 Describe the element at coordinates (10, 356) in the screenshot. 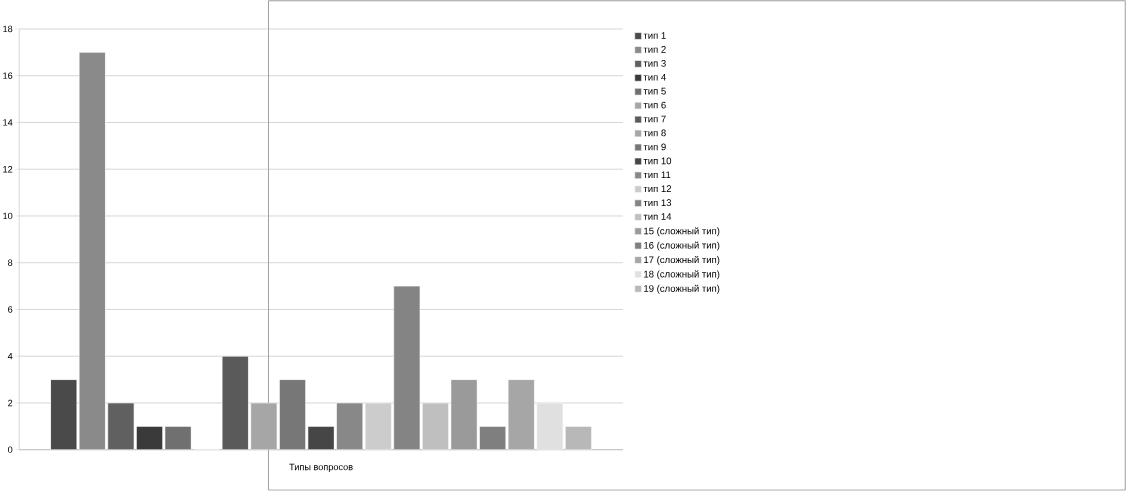

I see `y-tick-label: 4` at that location.